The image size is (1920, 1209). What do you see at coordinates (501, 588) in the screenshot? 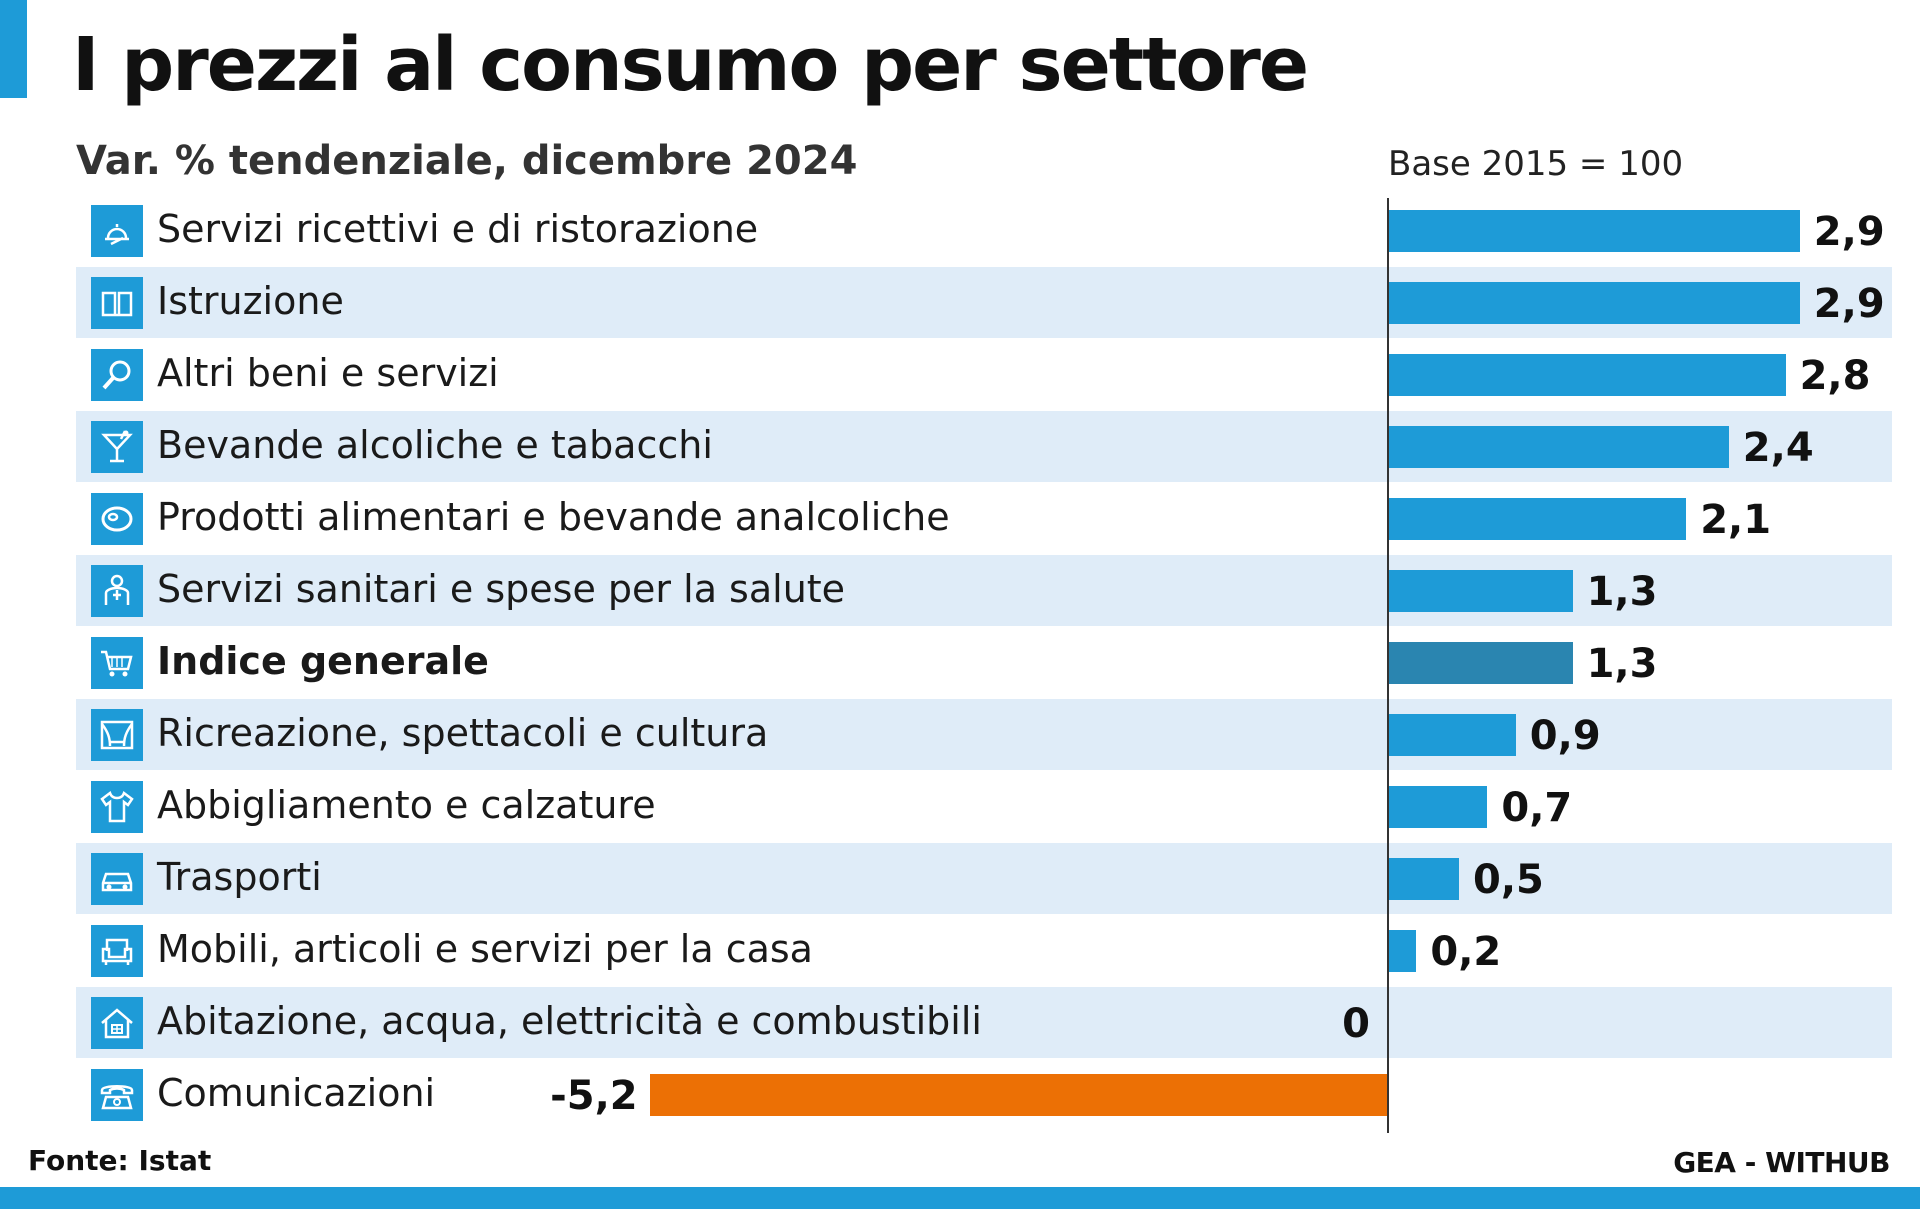
I see `category-label: Servizi sanitari e spese per la salute` at bounding box center [501, 588].